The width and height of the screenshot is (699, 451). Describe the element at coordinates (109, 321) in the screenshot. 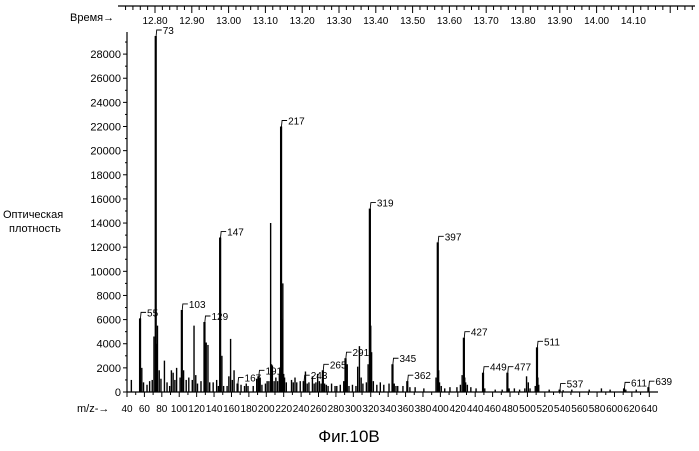

I see `y-tick-label: 6000` at that location.